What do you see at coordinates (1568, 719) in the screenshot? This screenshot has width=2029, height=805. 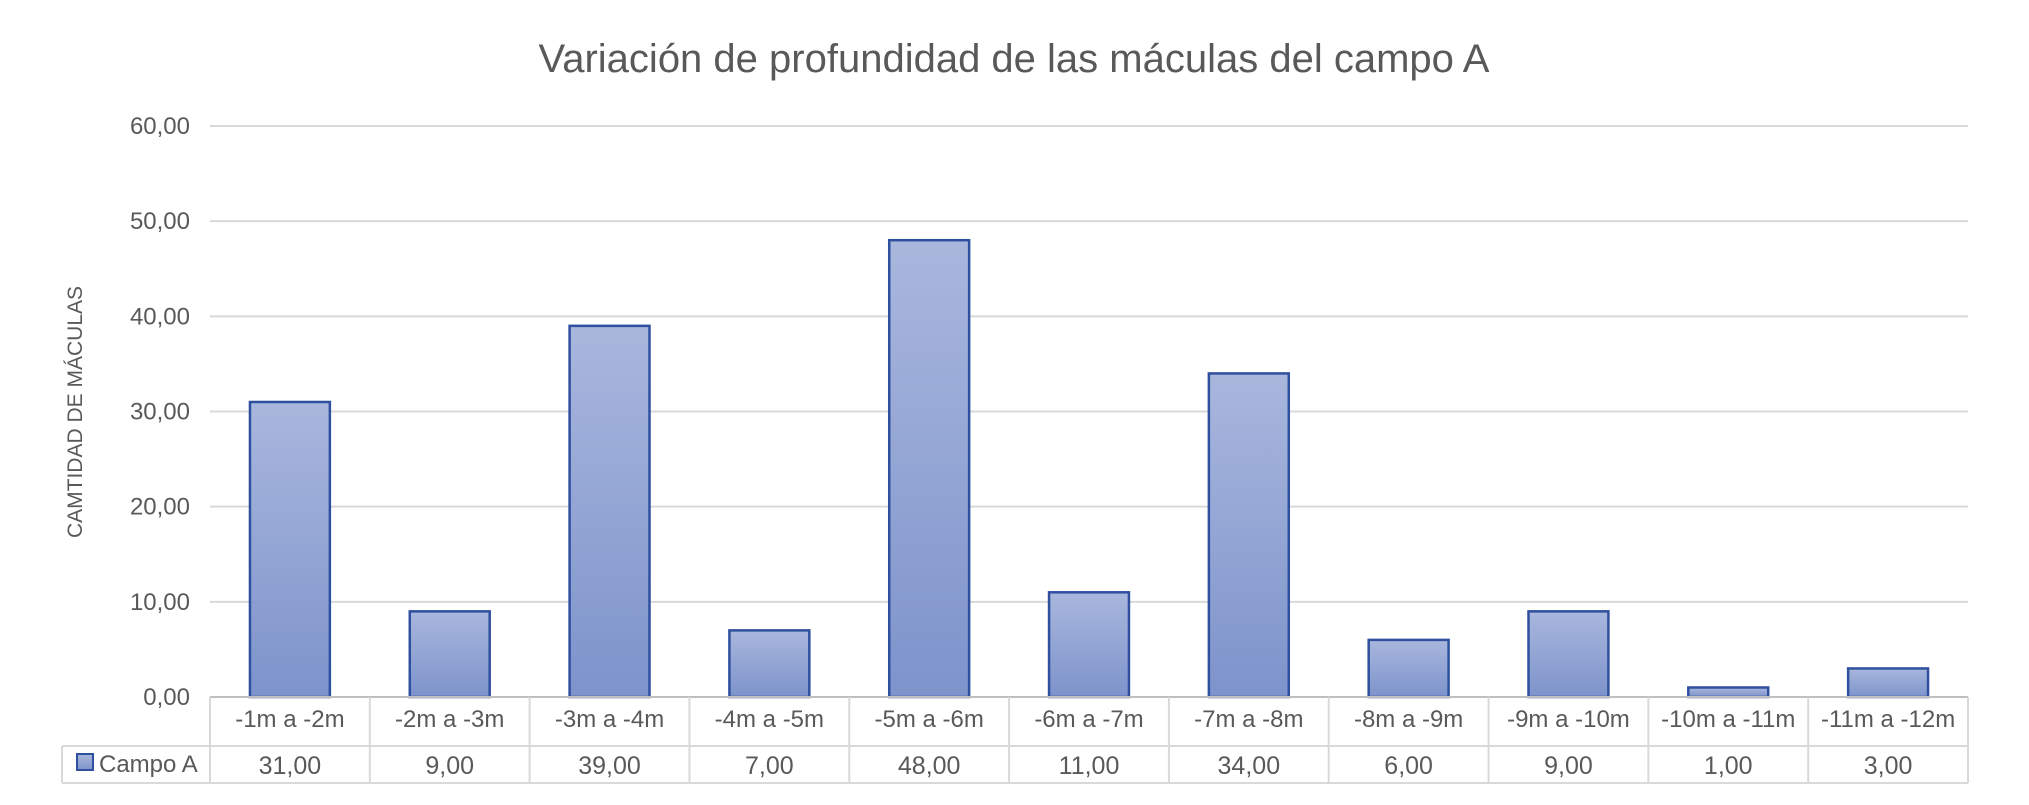 I see `x-tick-label: -9m a -10m` at bounding box center [1568, 719].